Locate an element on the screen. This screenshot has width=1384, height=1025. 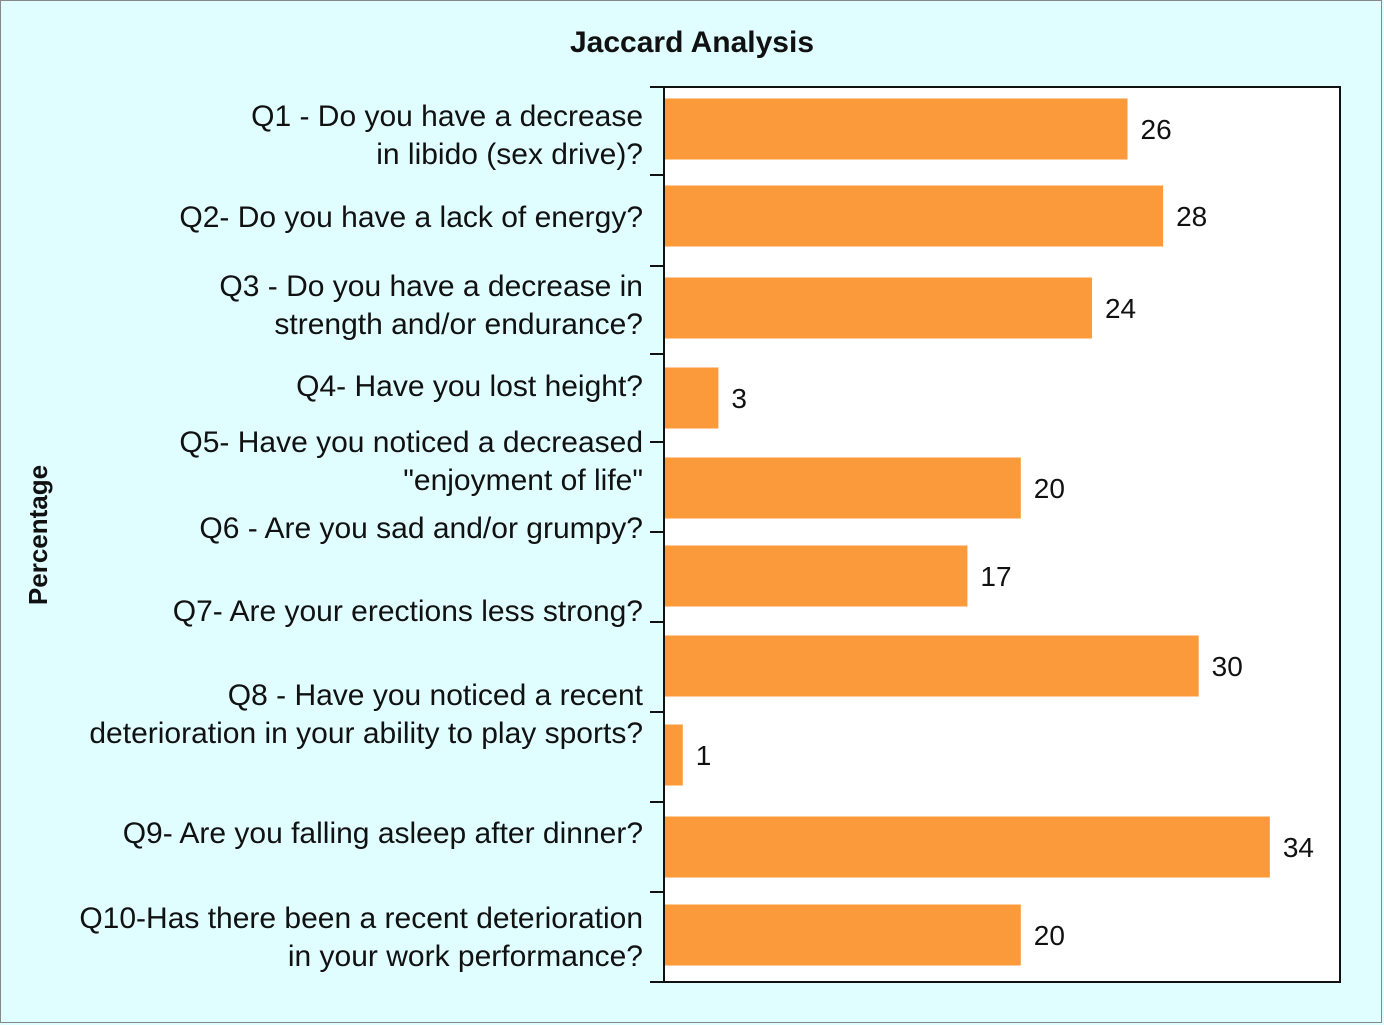
category-label: Q2- Do you have a lack of energy? is located at coordinates (411, 217).